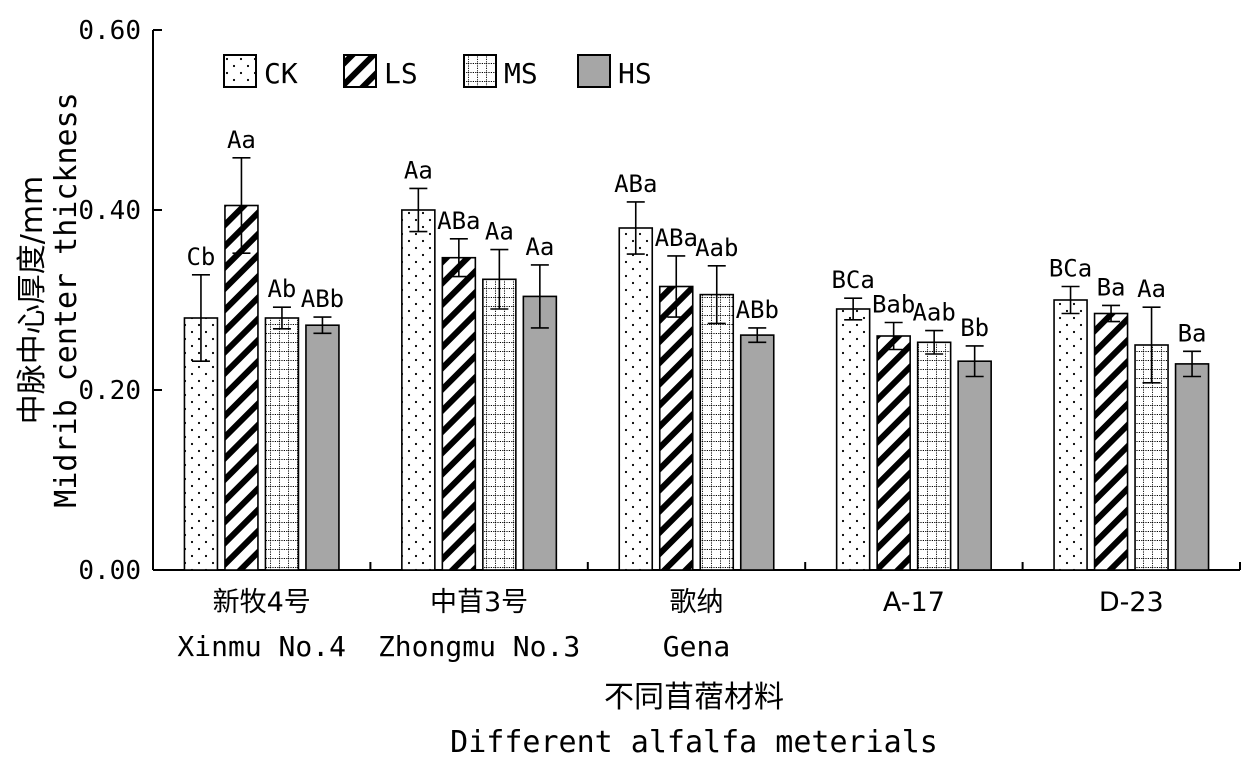 Image resolution: width=1260 pixels, height=777 pixels. What do you see at coordinates (521, 73) in the screenshot?
I see `legend-label-ms: MS` at bounding box center [521, 73].